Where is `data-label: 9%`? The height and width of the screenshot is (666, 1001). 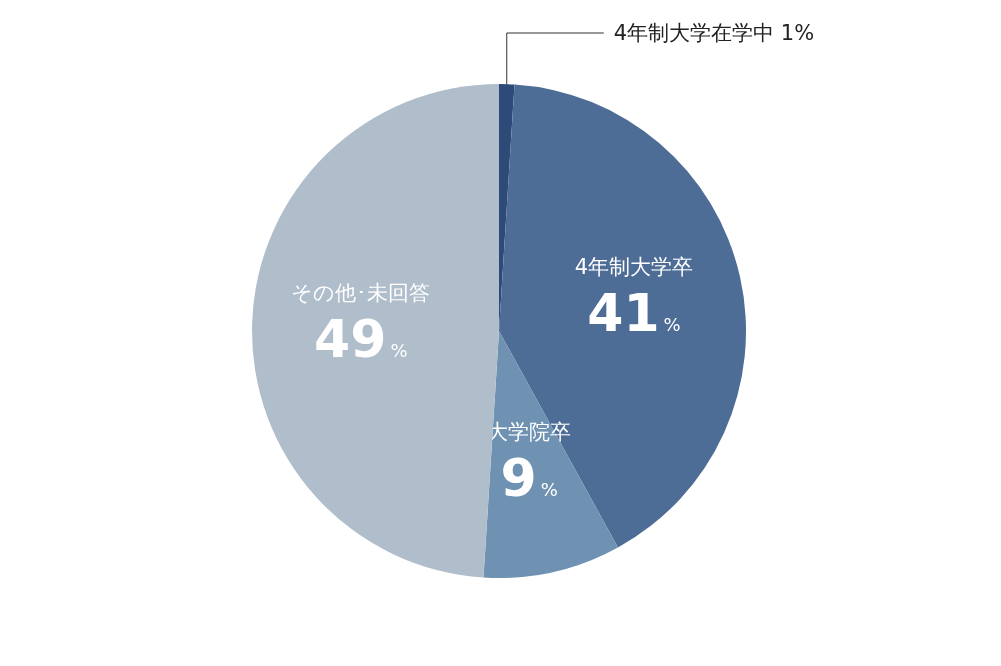
data-label: 9% is located at coordinates (529, 477).